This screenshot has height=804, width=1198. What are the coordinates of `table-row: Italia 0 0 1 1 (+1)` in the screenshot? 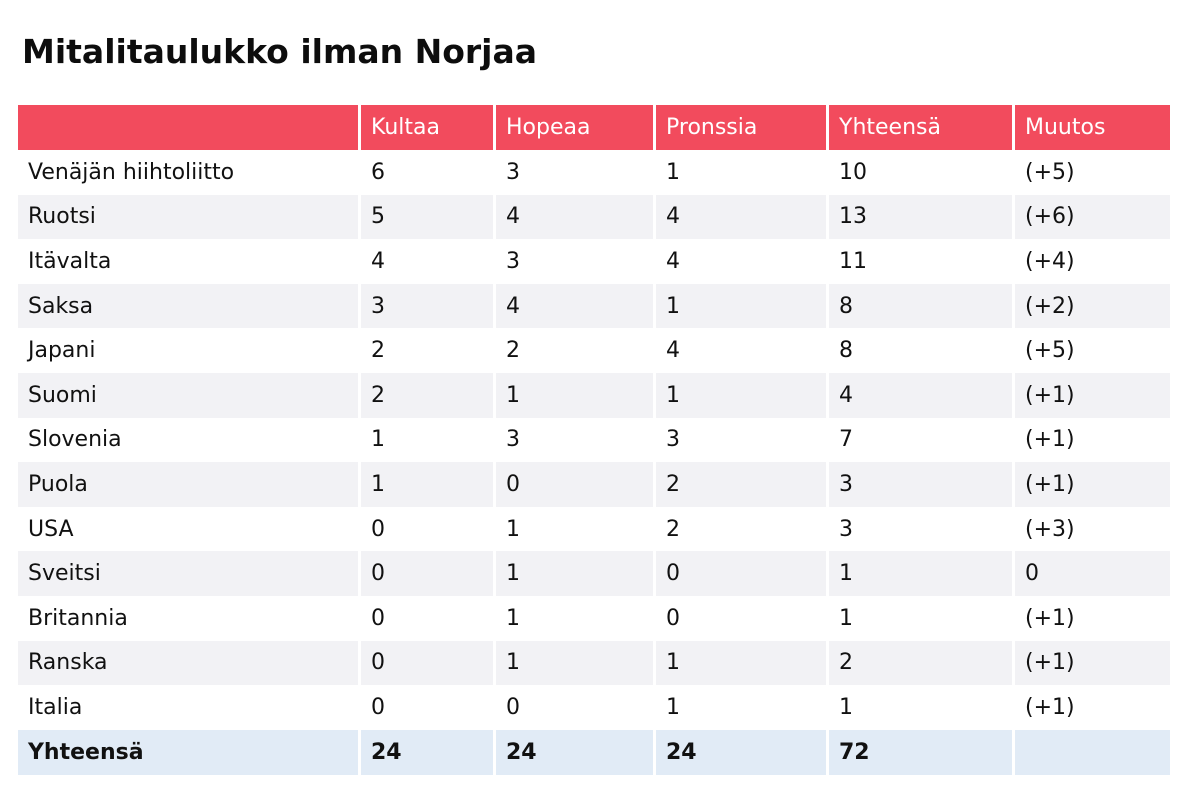 It's located at (594, 707).